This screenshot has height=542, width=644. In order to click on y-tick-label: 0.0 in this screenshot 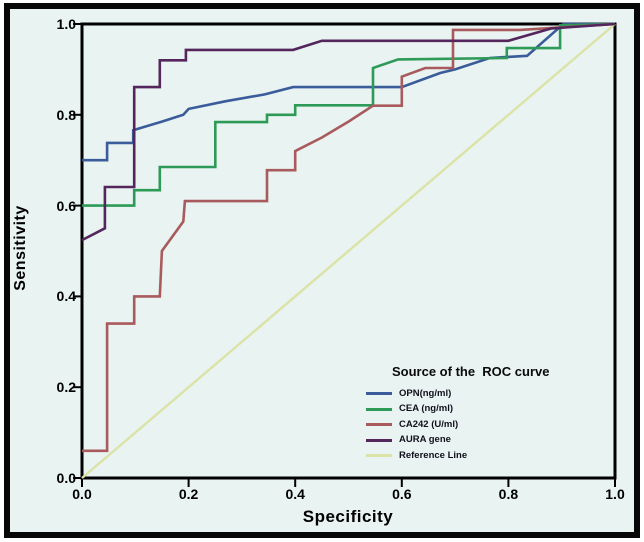, I will do `click(66, 478)`.